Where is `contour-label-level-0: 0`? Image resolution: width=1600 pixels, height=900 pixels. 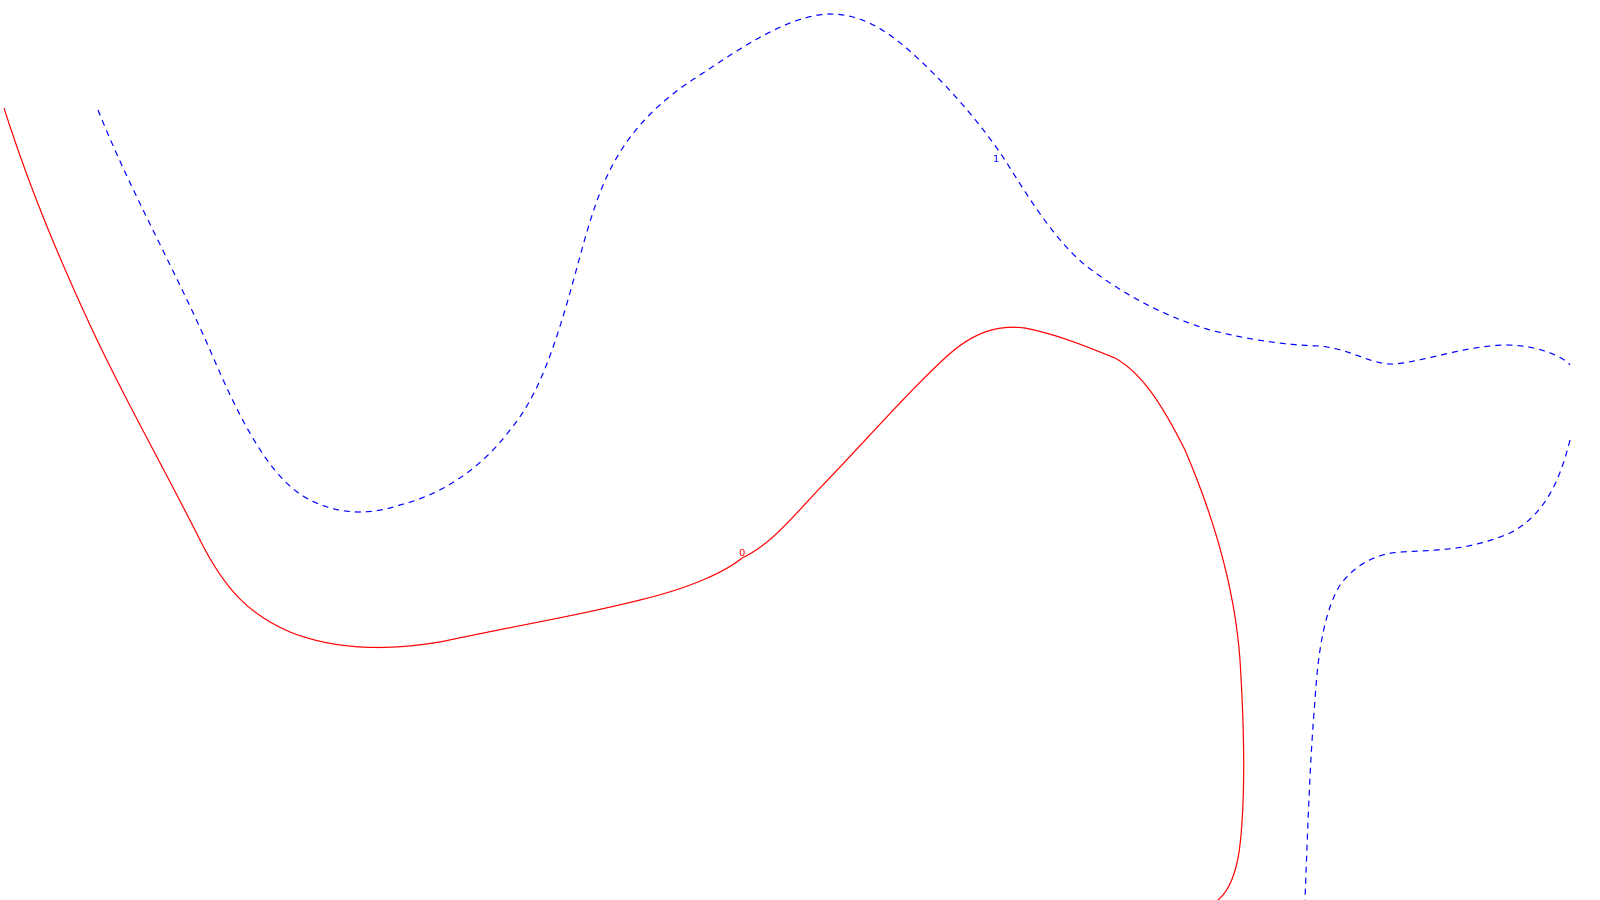 contour-label-level-0: 0 is located at coordinates (742, 553).